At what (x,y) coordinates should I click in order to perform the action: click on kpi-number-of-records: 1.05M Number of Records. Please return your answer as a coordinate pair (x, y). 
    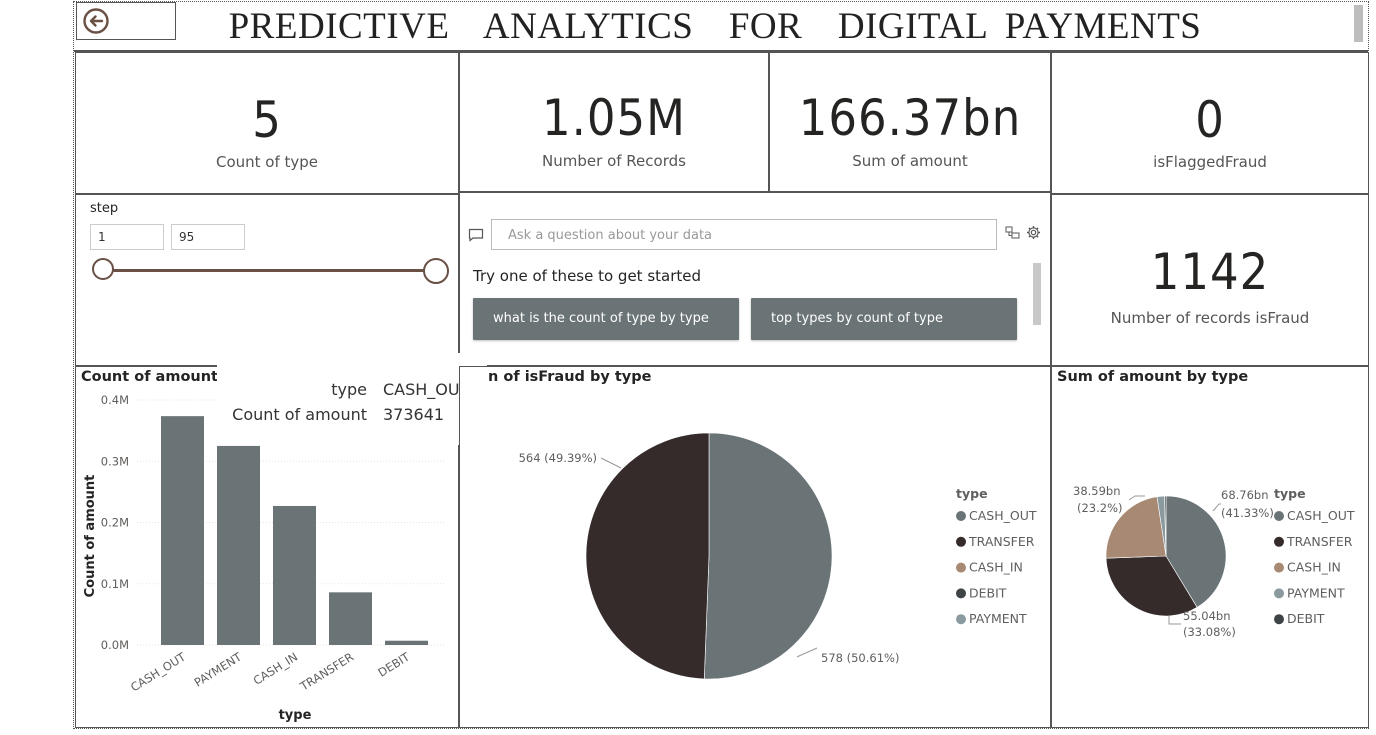
    Looking at the image, I should click on (614, 122).